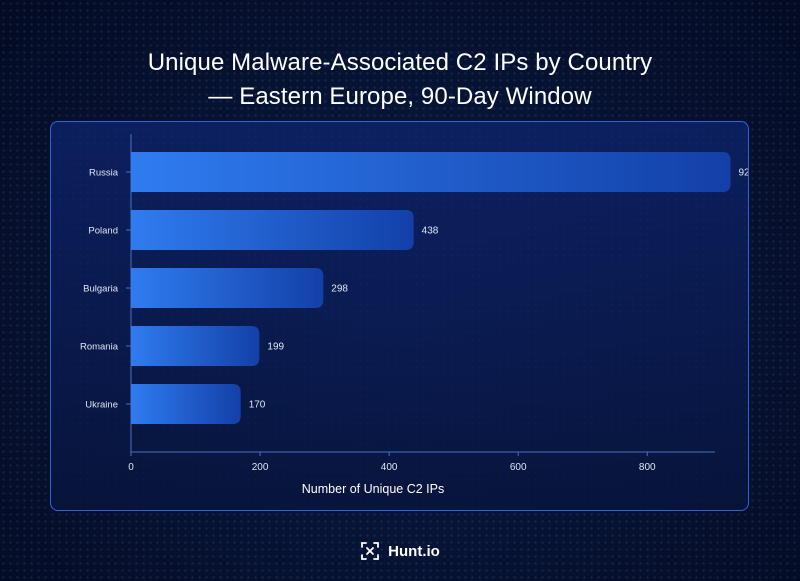 Image resolution: width=800 pixels, height=581 pixels. What do you see at coordinates (414, 551) in the screenshot?
I see `brand-name: Hunt.io` at bounding box center [414, 551].